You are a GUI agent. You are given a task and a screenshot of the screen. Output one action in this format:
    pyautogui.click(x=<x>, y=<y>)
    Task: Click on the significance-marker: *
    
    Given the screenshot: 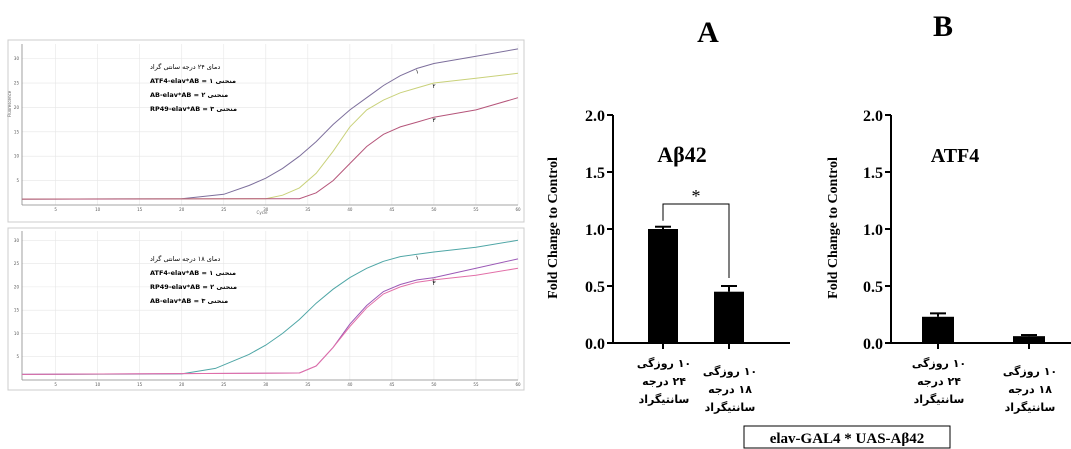 What is the action you would take?
    pyautogui.click(x=696, y=196)
    